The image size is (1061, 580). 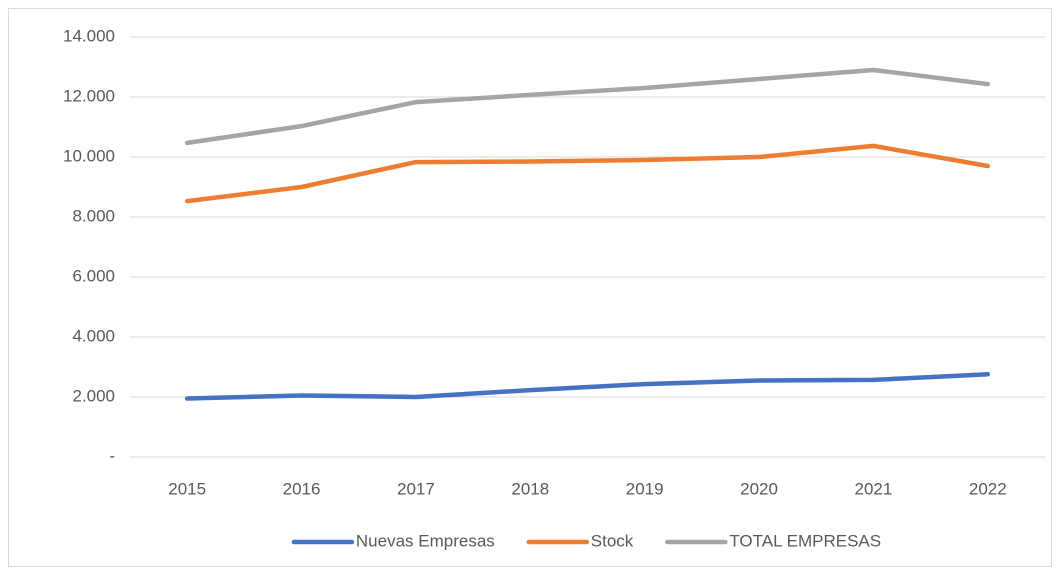 I want to click on x-tick-label: 2020, so click(x=759, y=488).